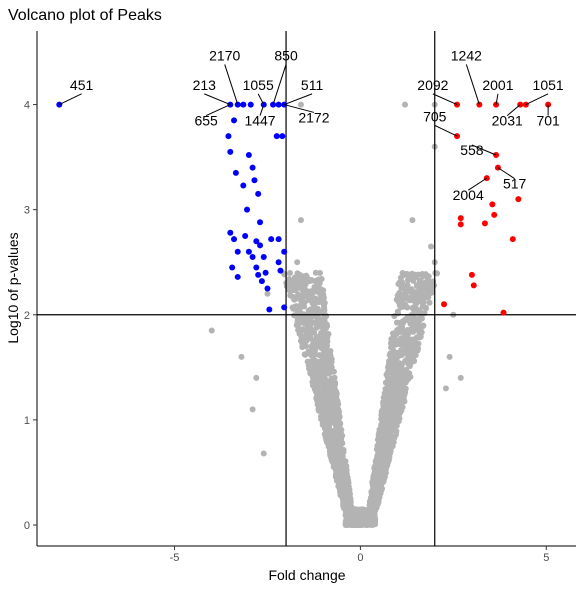 This screenshot has height=589, width=584. Describe the element at coordinates (435, 116) in the screenshot. I see `point-label: 705` at that location.